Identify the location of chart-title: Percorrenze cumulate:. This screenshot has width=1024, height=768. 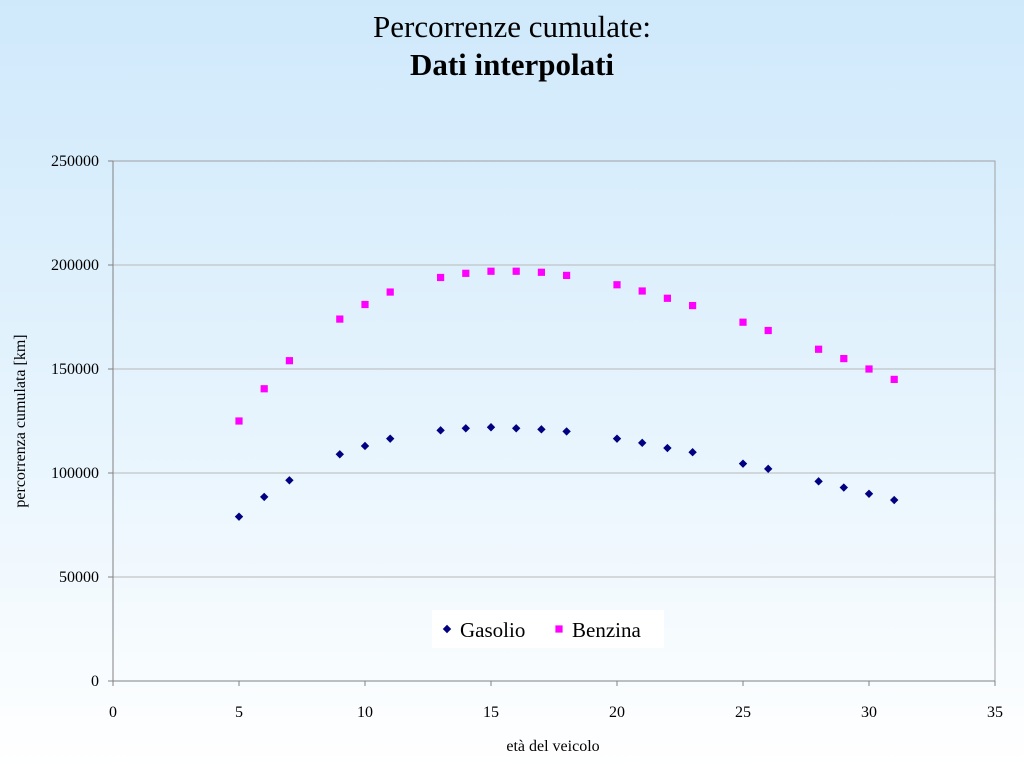
(512, 26).